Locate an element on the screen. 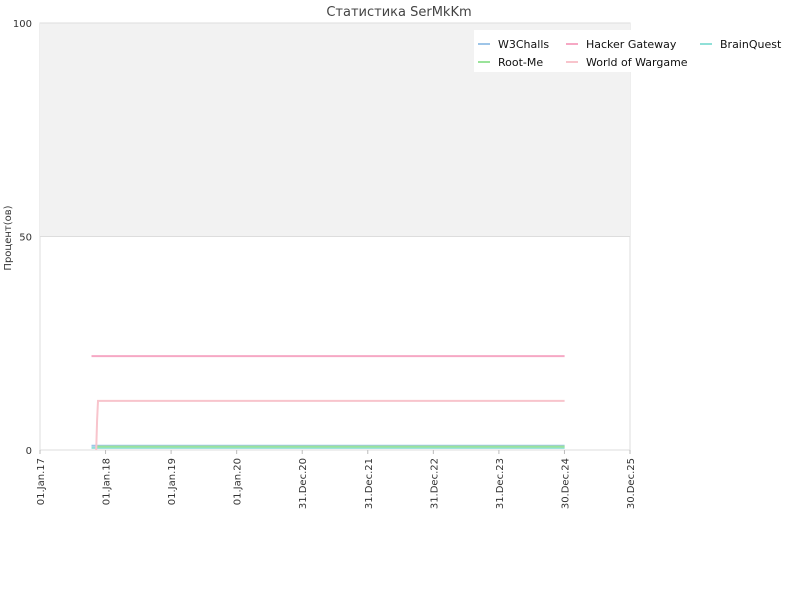  legend-label: BrainQuest is located at coordinates (751, 44).